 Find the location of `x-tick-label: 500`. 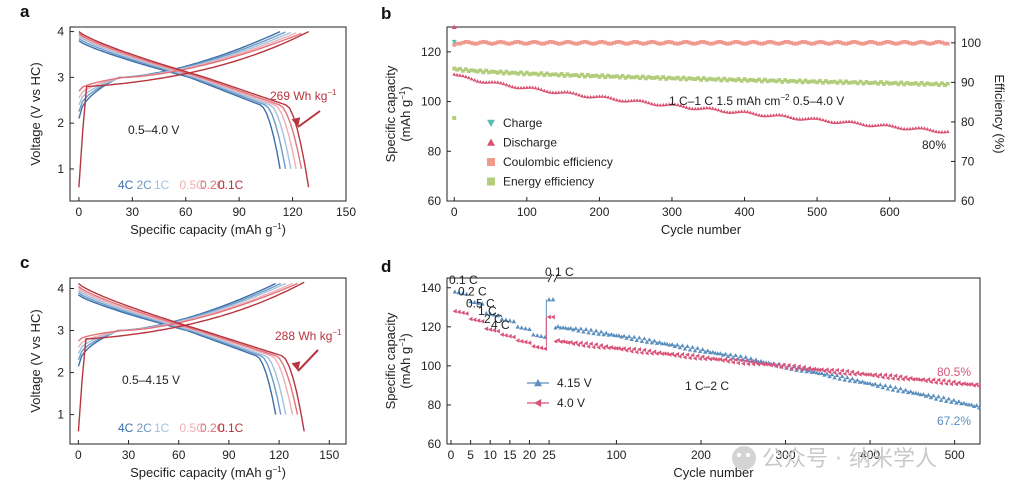

x-tick-label: 500 is located at coordinates (955, 455).